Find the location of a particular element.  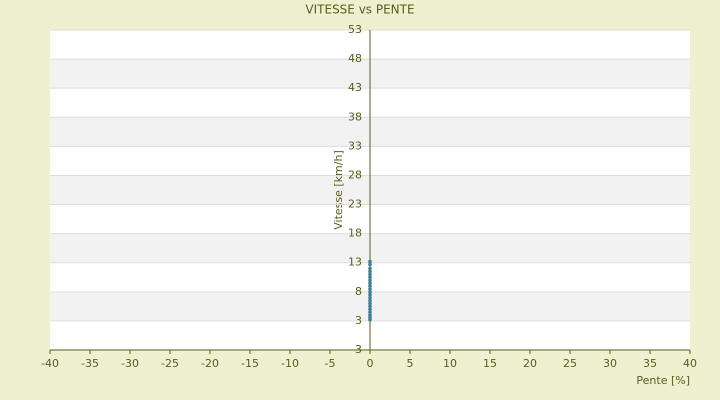

y-tick-label: 23 is located at coordinates (355, 204).